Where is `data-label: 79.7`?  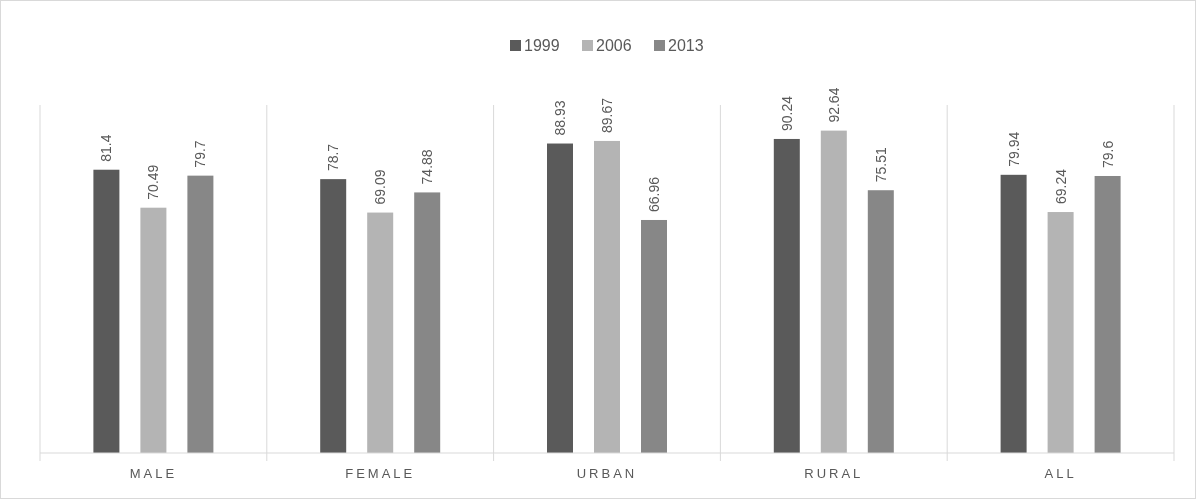
data-label: 79.7 is located at coordinates (200, 154).